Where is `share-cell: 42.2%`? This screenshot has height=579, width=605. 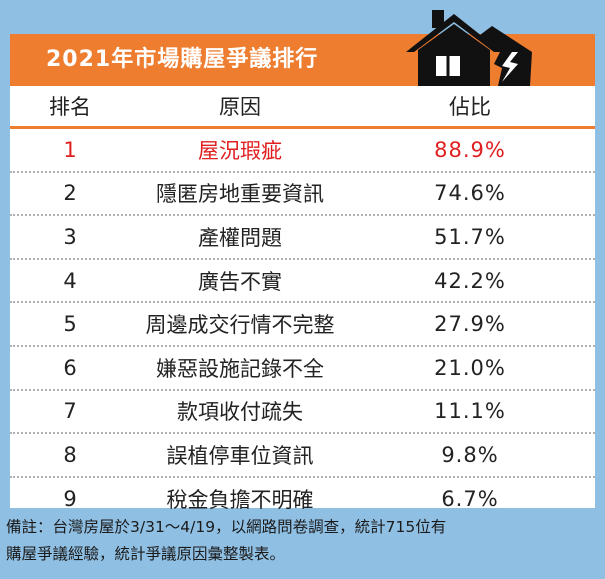 share-cell: 42.2% is located at coordinates (470, 280).